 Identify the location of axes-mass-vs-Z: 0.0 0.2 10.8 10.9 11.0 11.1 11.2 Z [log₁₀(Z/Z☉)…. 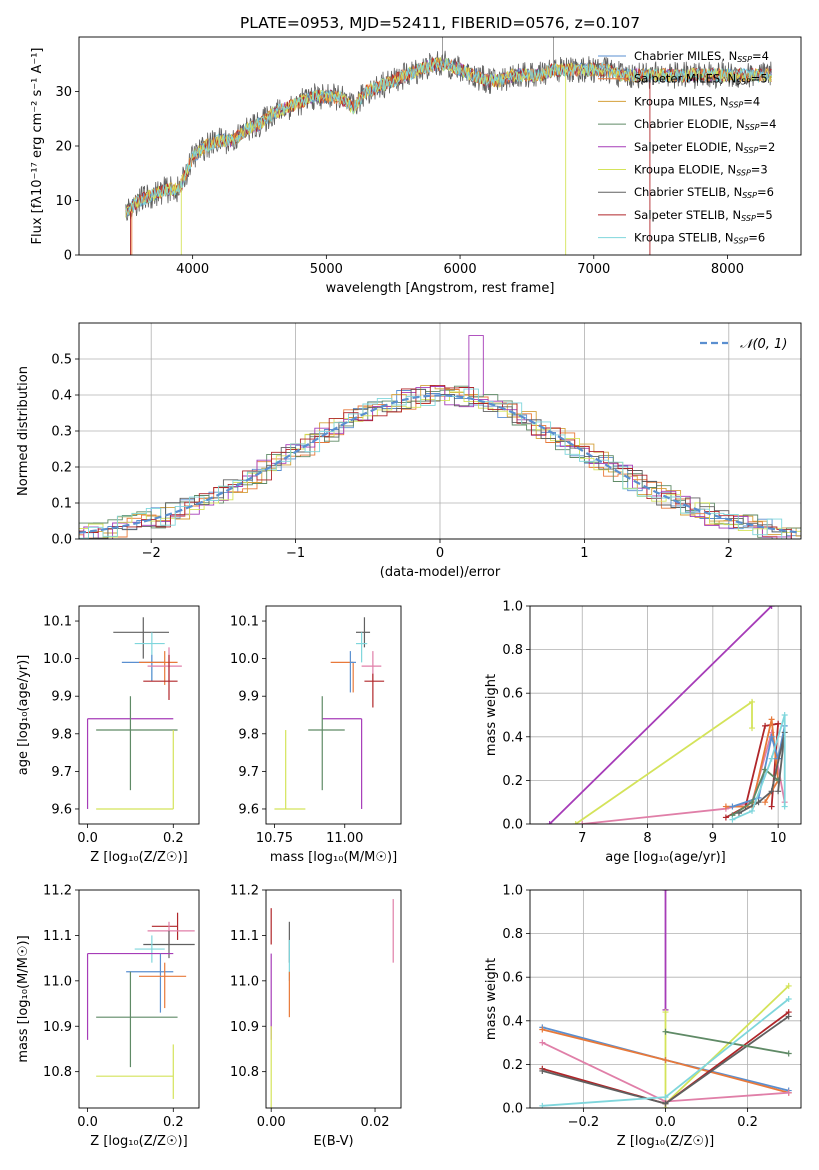
(102, 1017).